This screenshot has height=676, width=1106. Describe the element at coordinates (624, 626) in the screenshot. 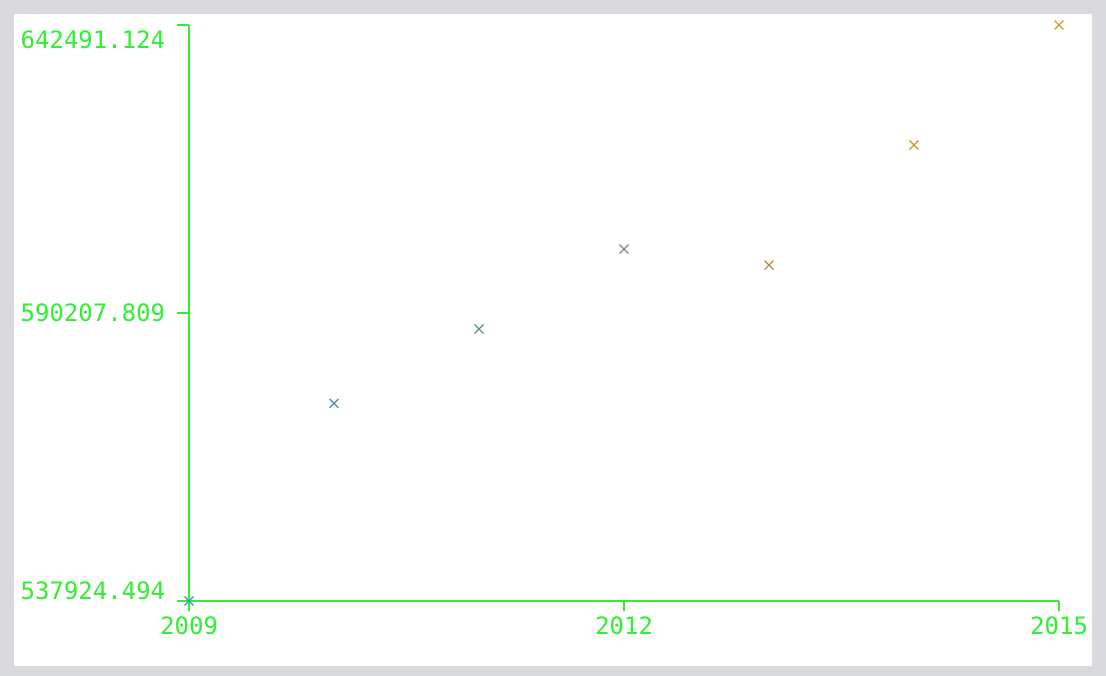

I see `x-tick-label: 2012` at that location.